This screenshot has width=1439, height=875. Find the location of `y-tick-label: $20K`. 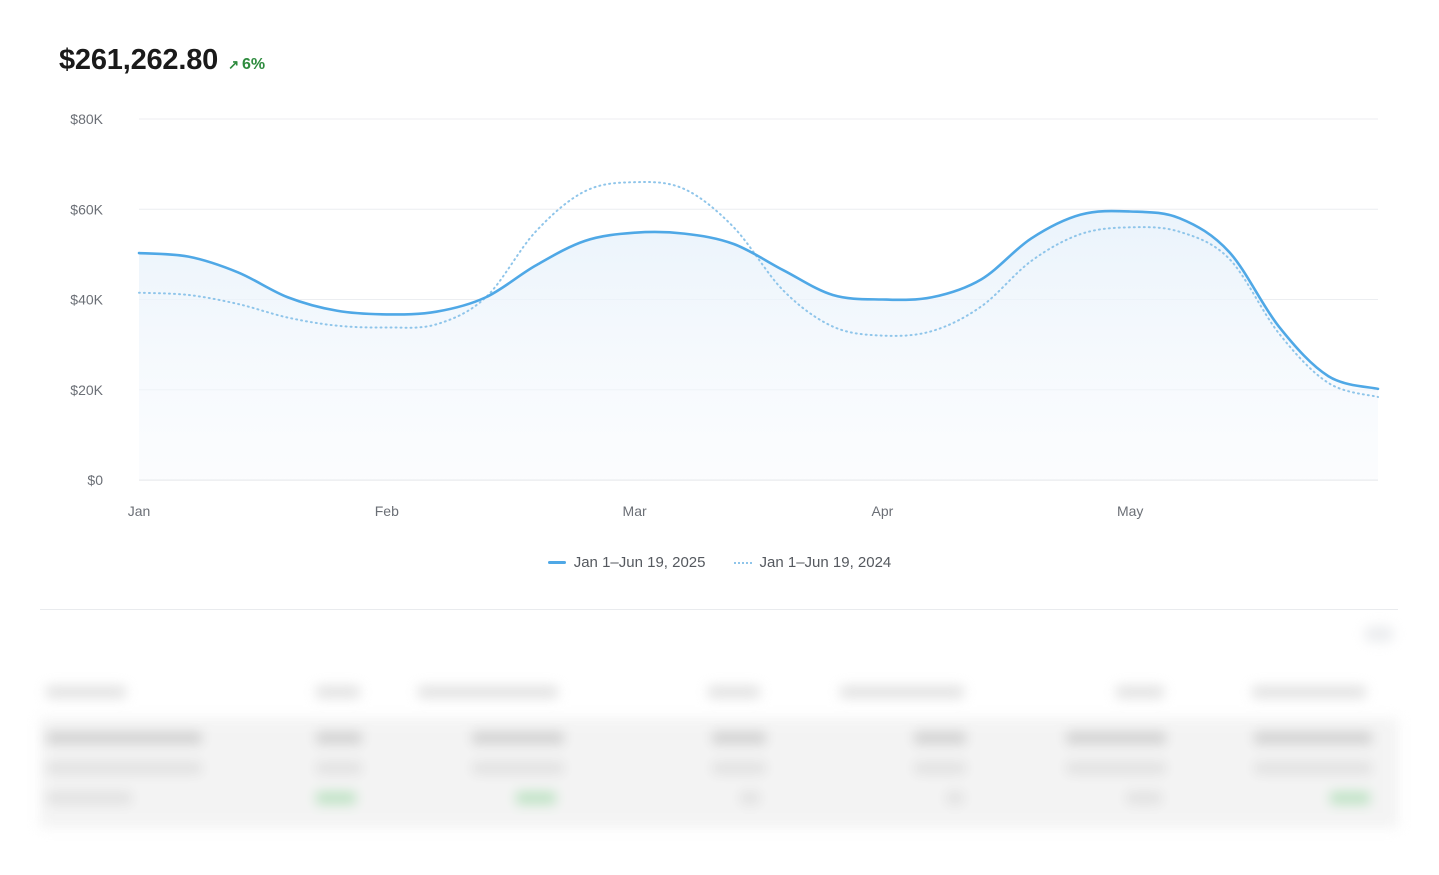

y-tick-label: $20K is located at coordinates (86, 390).